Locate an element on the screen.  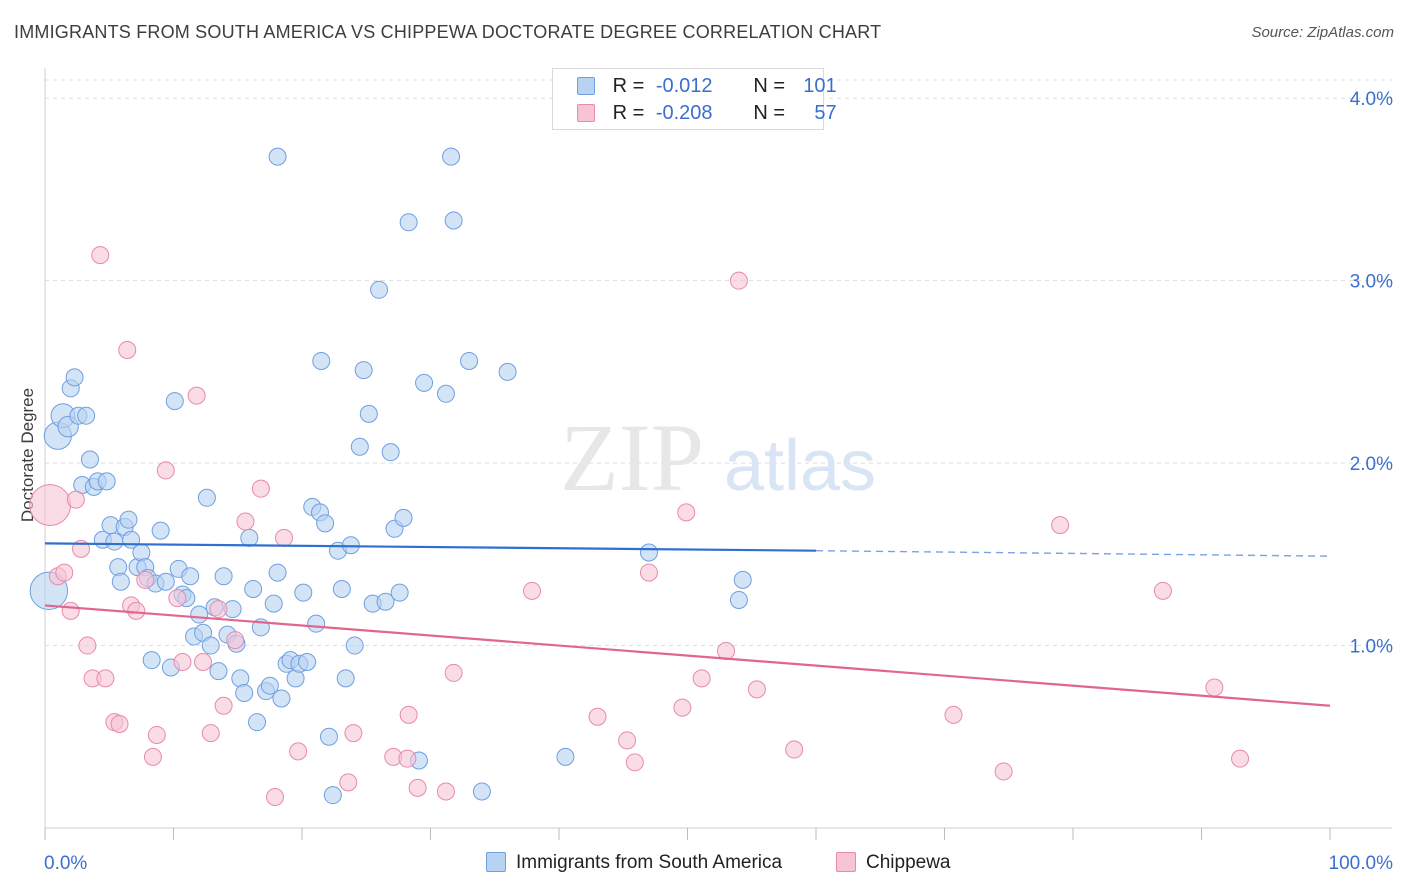
trend-line-immigrants is located at coordinates (430, 547).